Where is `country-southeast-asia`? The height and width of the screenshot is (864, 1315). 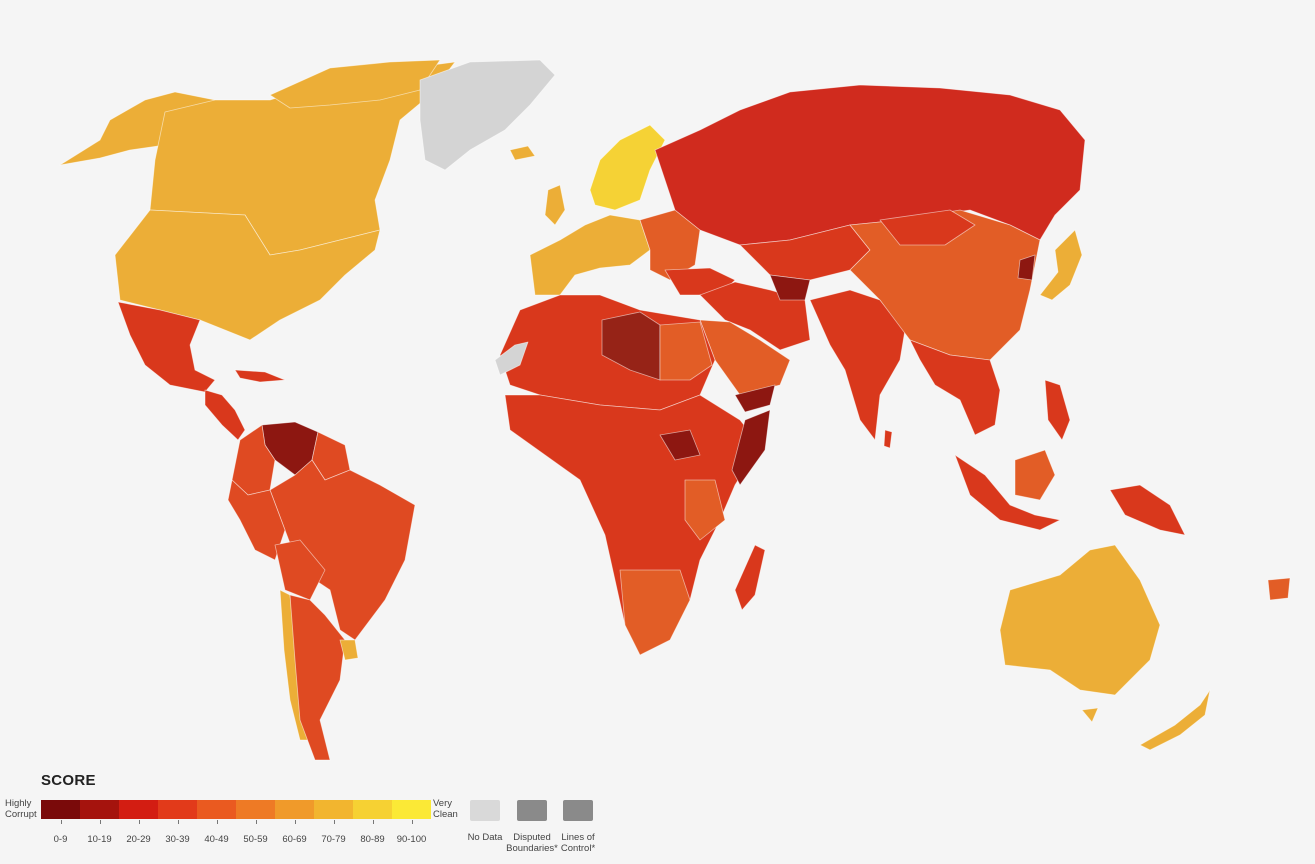
country-southeast-asia is located at coordinates (955, 387).